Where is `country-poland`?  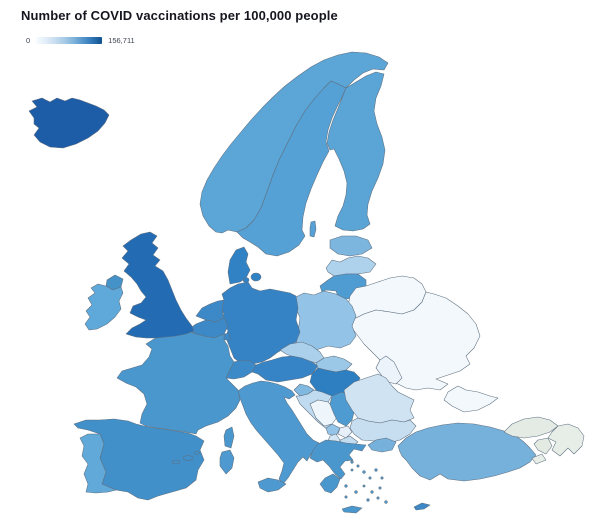 country-poland is located at coordinates (325, 320).